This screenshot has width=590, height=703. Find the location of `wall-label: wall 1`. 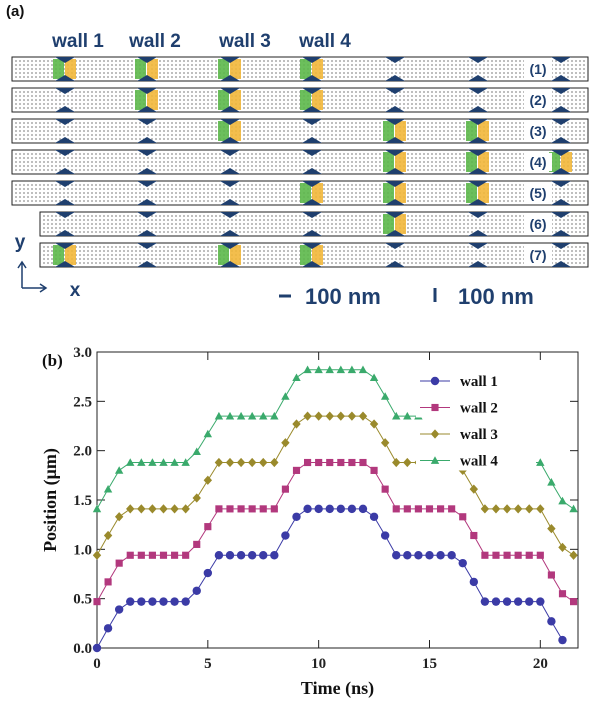

wall-label: wall 1 is located at coordinates (77, 41).